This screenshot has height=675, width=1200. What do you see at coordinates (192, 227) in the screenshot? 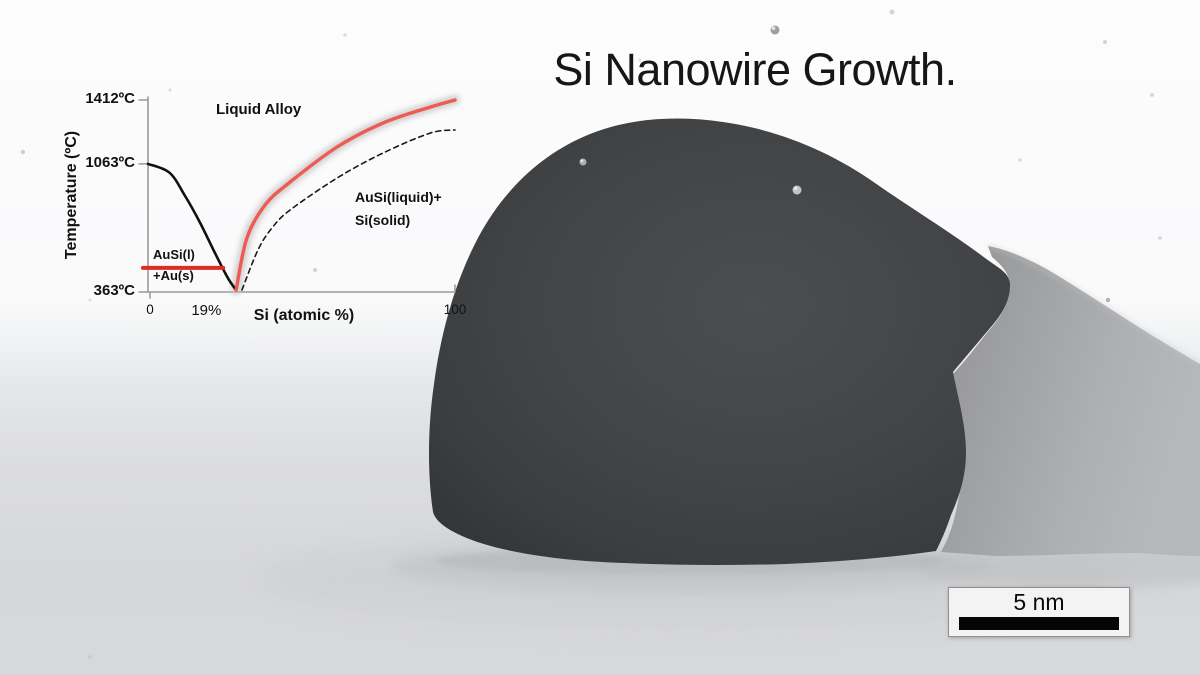
I see `au-liquidus-curve` at bounding box center [192, 227].